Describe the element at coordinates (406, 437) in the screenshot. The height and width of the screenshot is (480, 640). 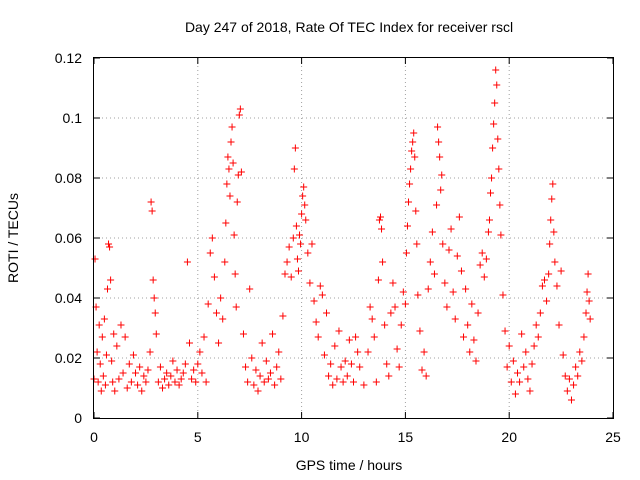
I see `x-tick-label: 15` at that location.